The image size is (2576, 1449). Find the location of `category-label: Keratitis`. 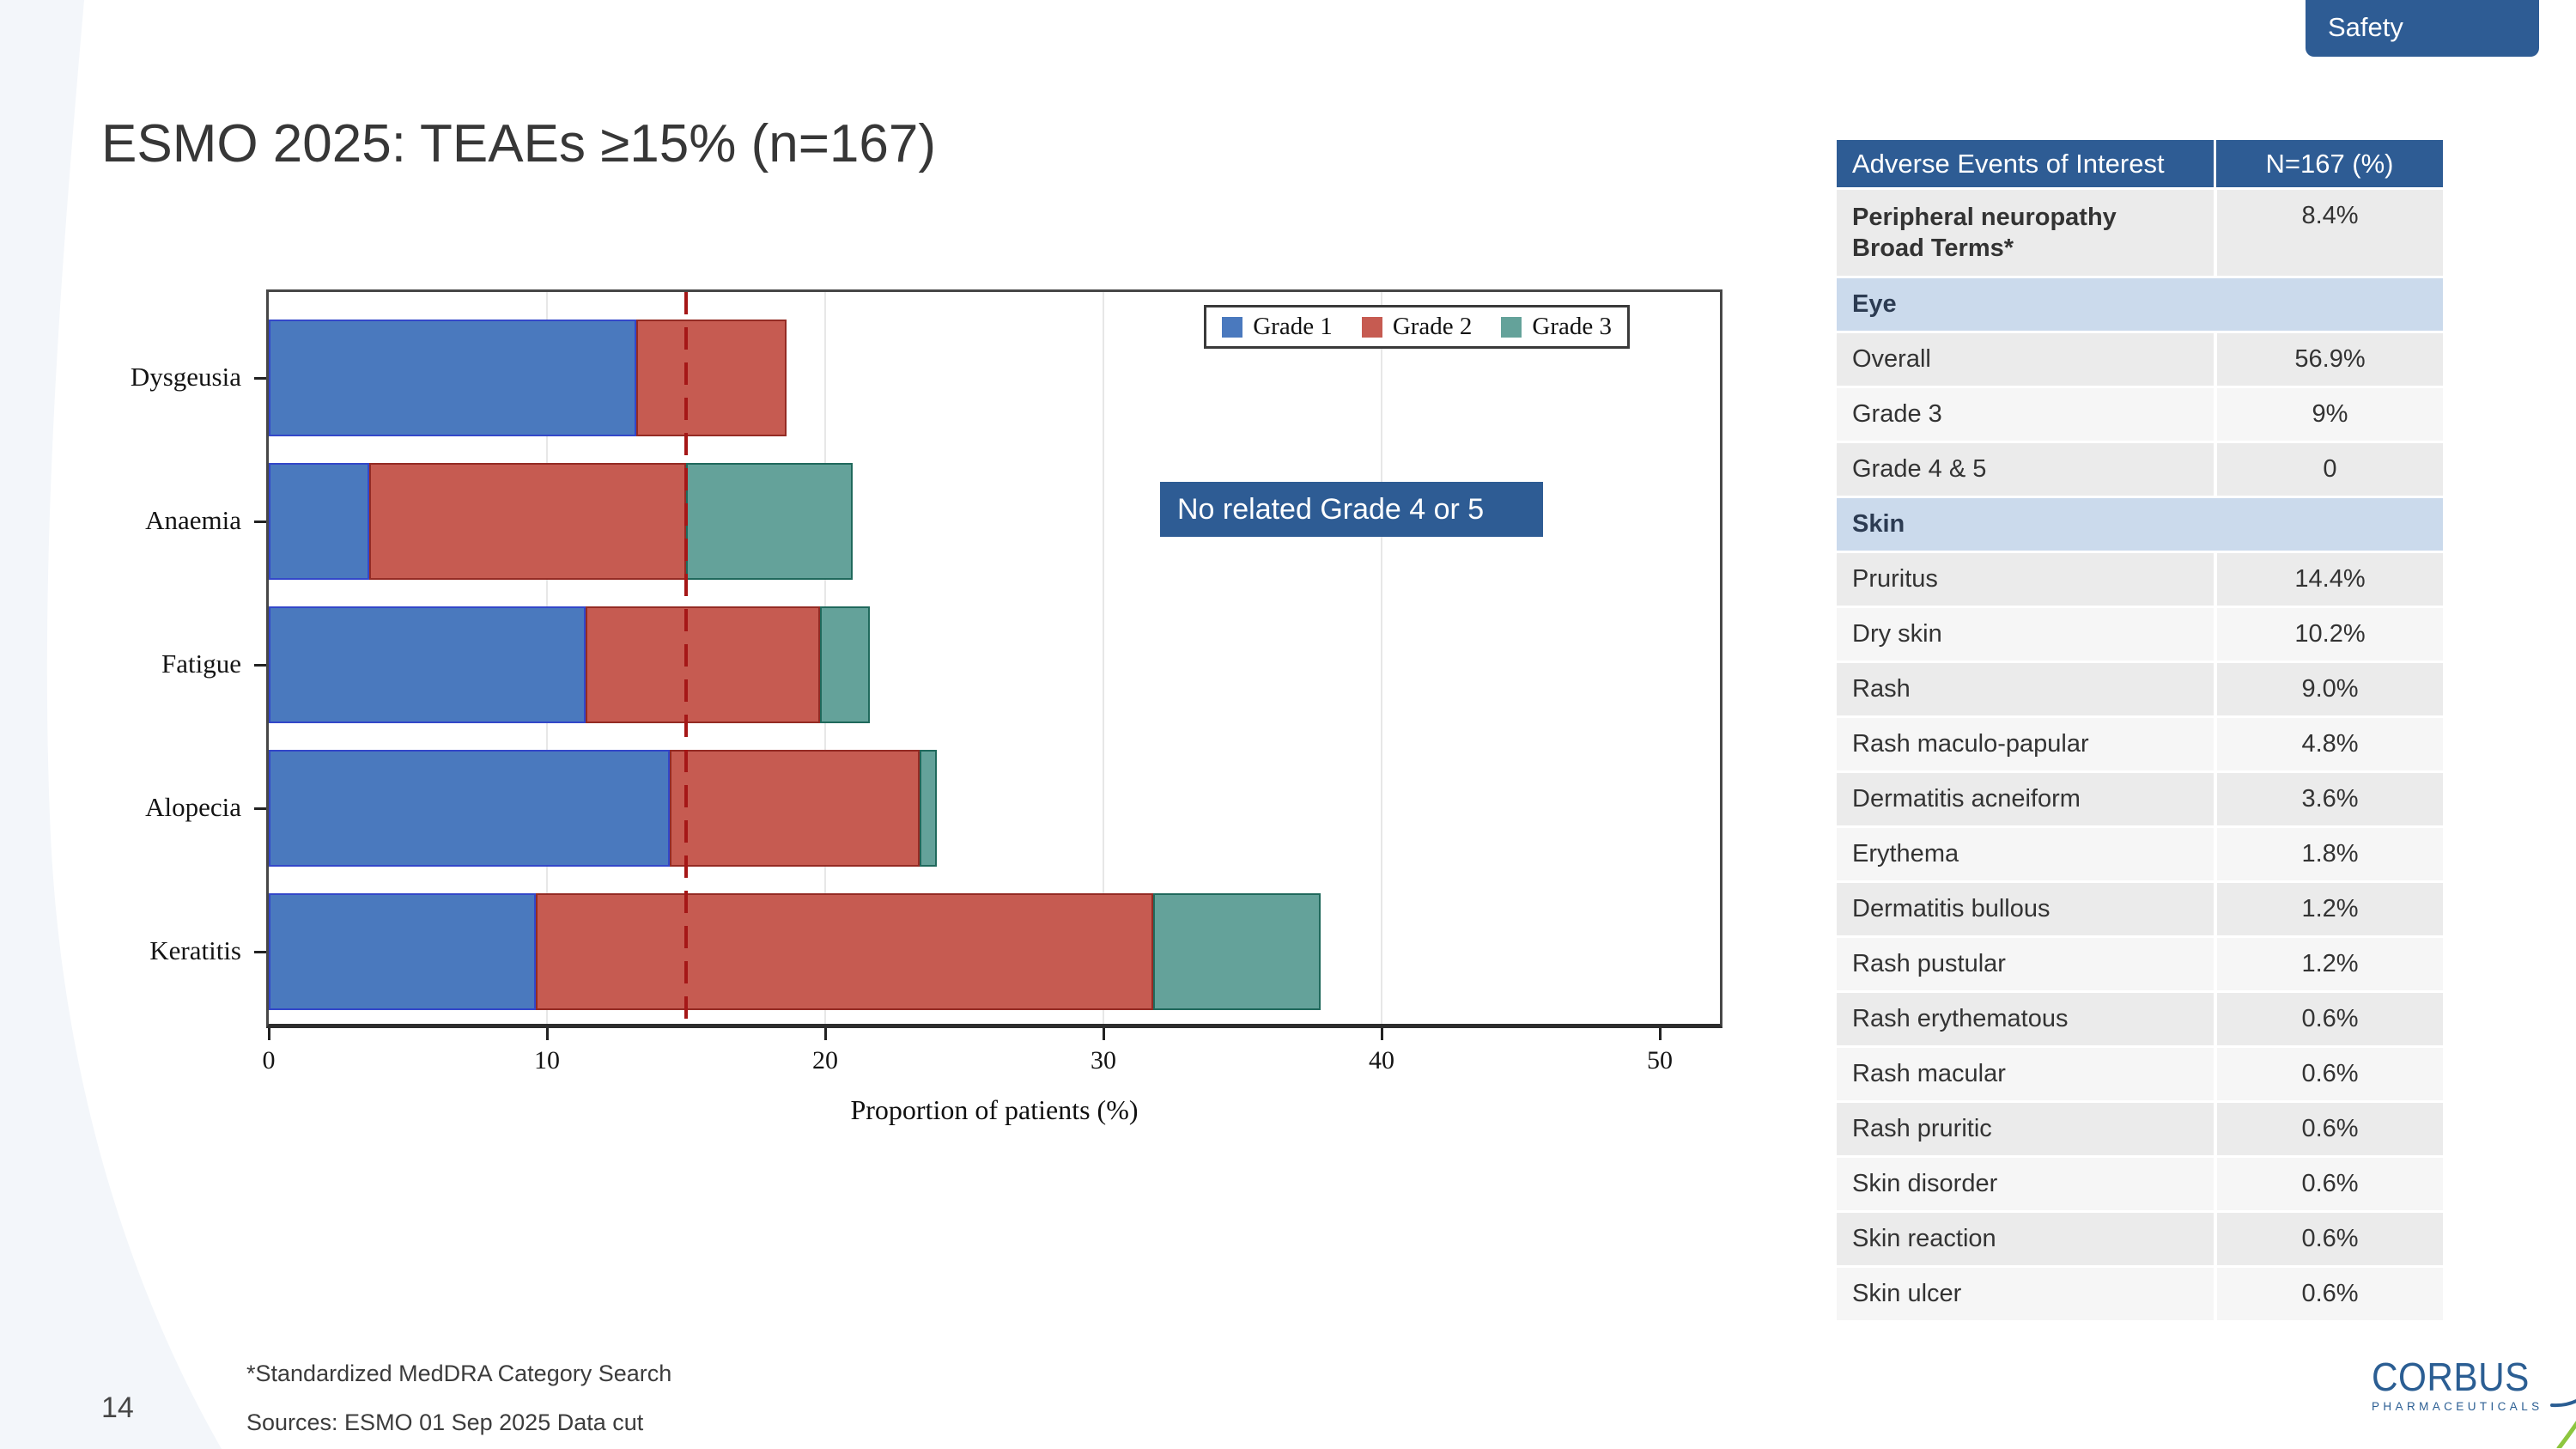

category-label: Keratitis is located at coordinates (195, 950).